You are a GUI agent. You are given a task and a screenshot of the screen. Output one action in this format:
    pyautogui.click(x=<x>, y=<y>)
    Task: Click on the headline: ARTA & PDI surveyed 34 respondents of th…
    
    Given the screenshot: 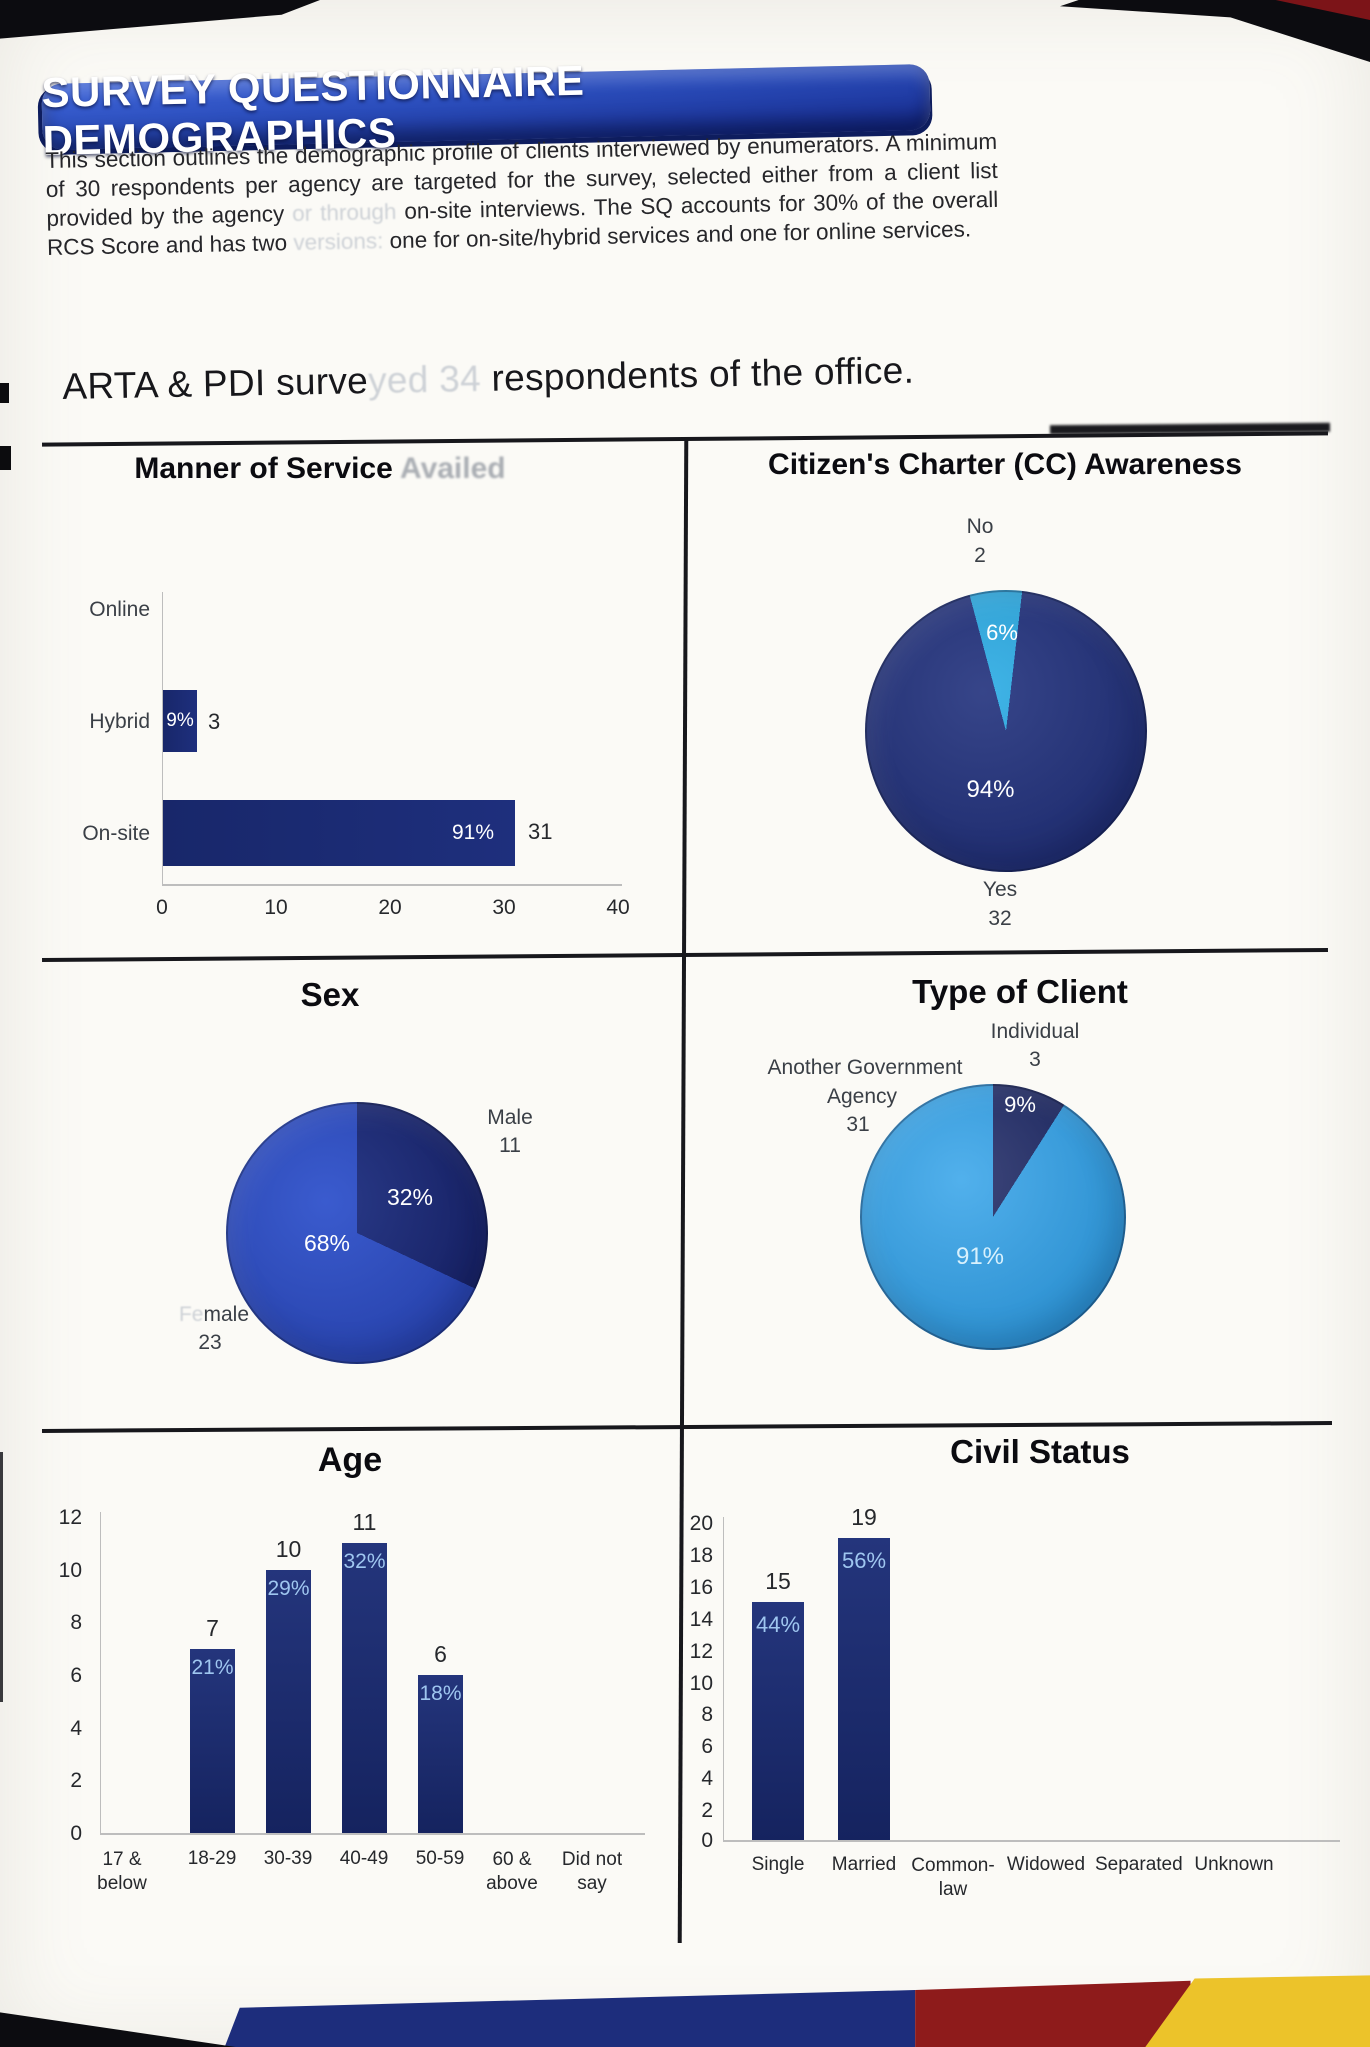 What is the action you would take?
    pyautogui.click(x=567, y=377)
    